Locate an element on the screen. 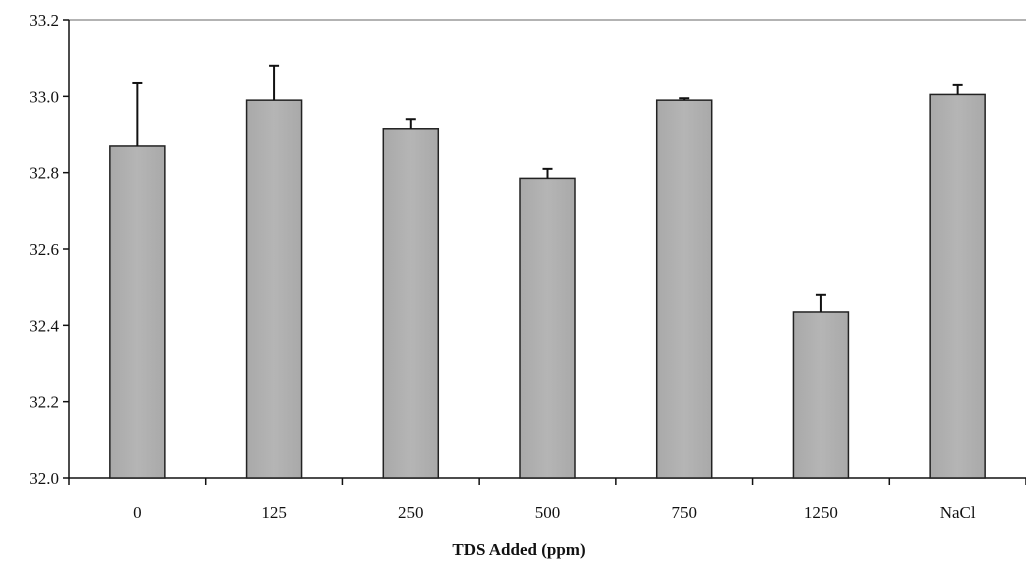 This screenshot has height=563, width=1026. y-axis: 32.0 32.2 32.4 32.6 32.8 33.0 33.2 is located at coordinates (49, 249).